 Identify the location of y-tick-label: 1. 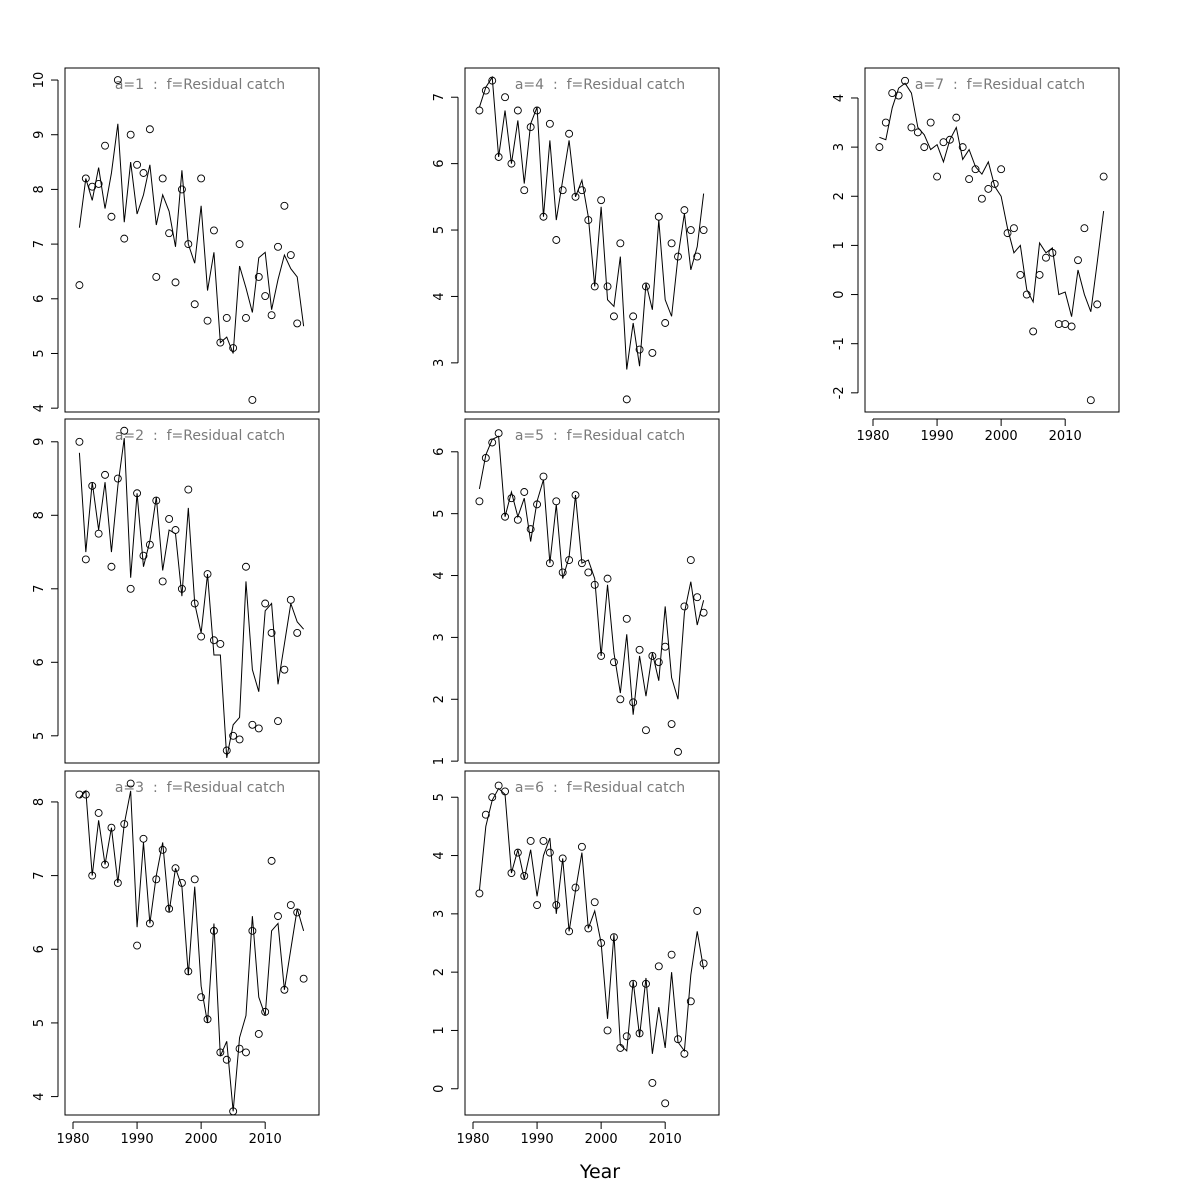
(439, 761).